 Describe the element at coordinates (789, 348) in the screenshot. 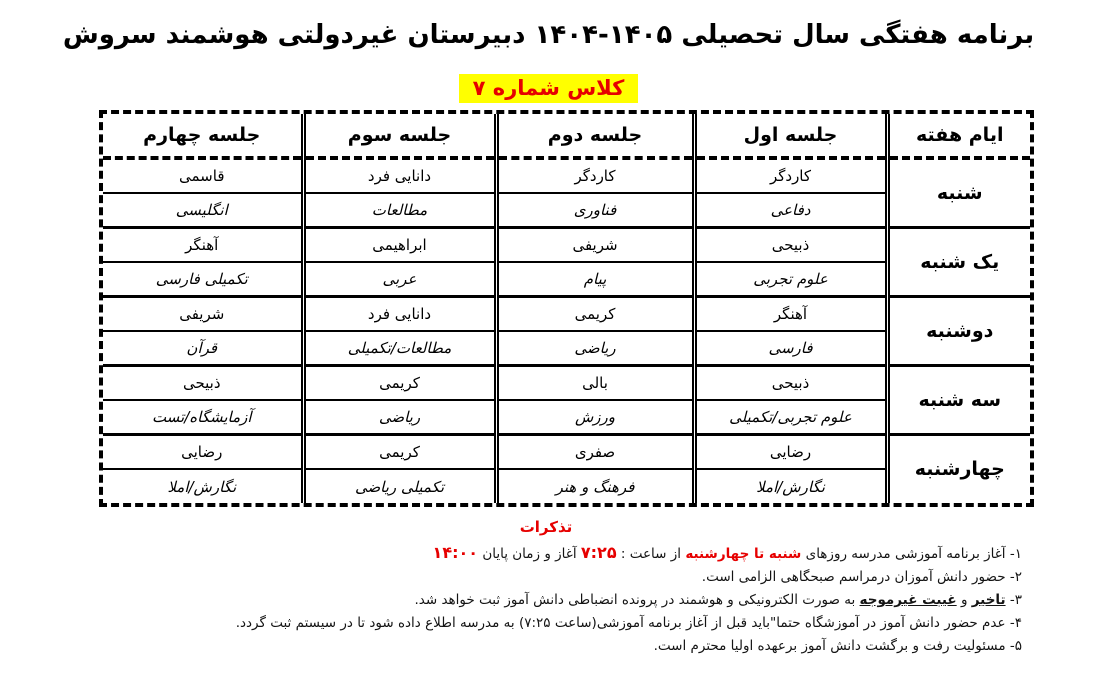

I see `subject-cell: فارسی` at that location.